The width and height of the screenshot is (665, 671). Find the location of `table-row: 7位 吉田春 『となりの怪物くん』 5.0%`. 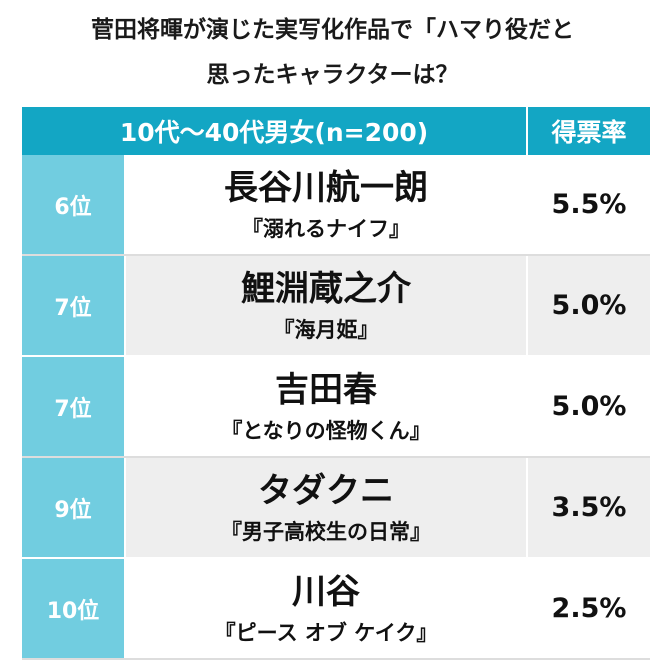

table-row: 7位 吉田春 『となりの怪物くん』 5.0% is located at coordinates (336, 407).